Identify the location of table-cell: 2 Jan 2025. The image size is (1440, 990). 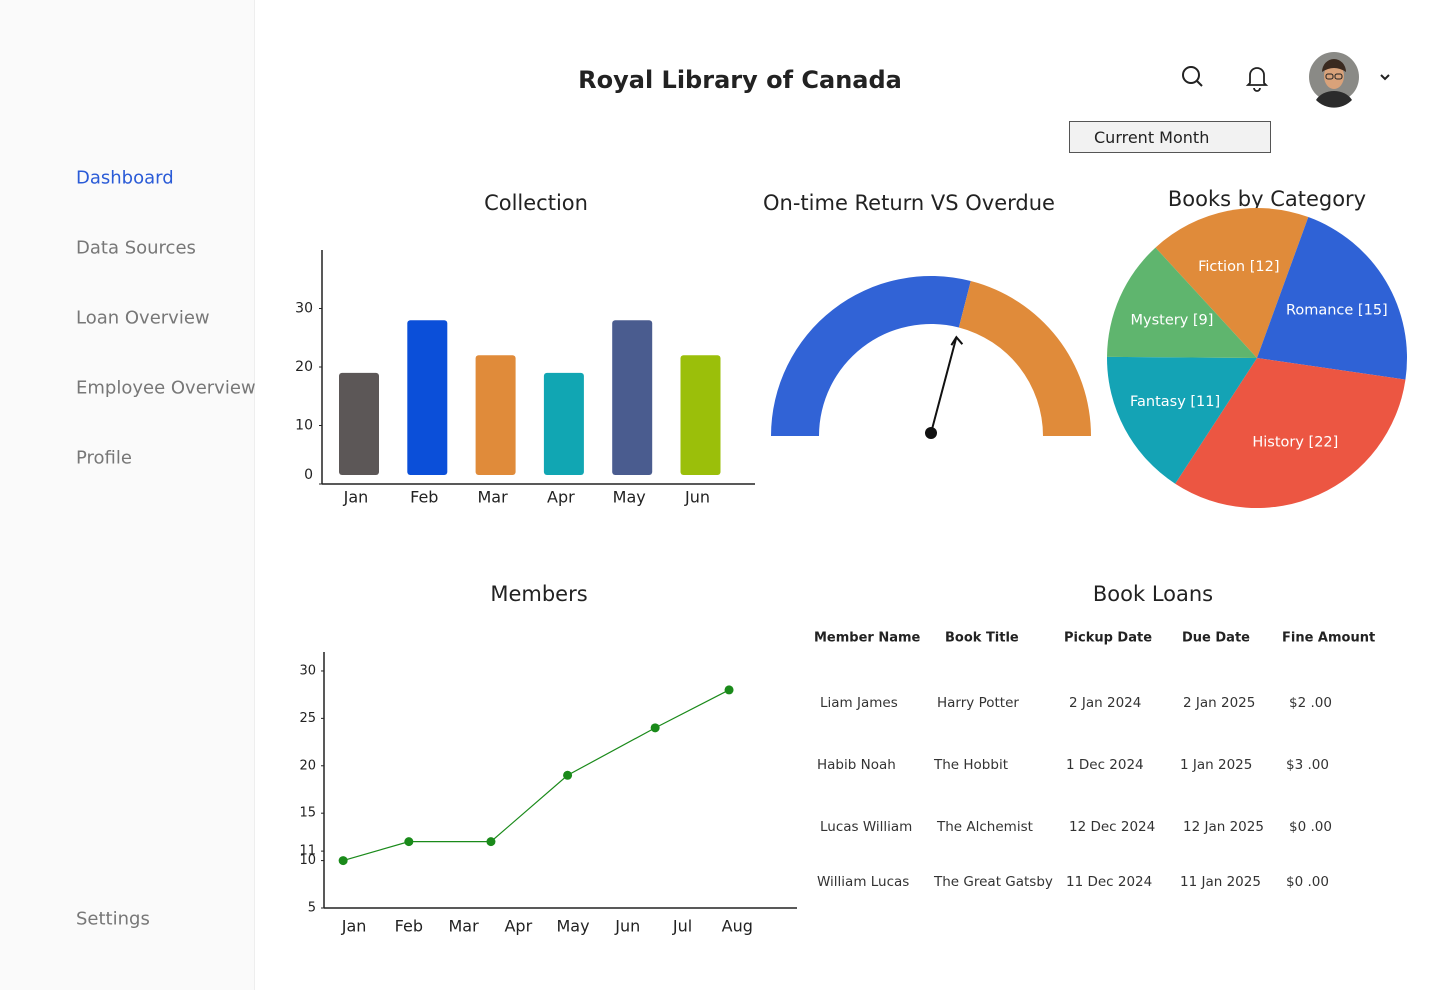
(1219, 703).